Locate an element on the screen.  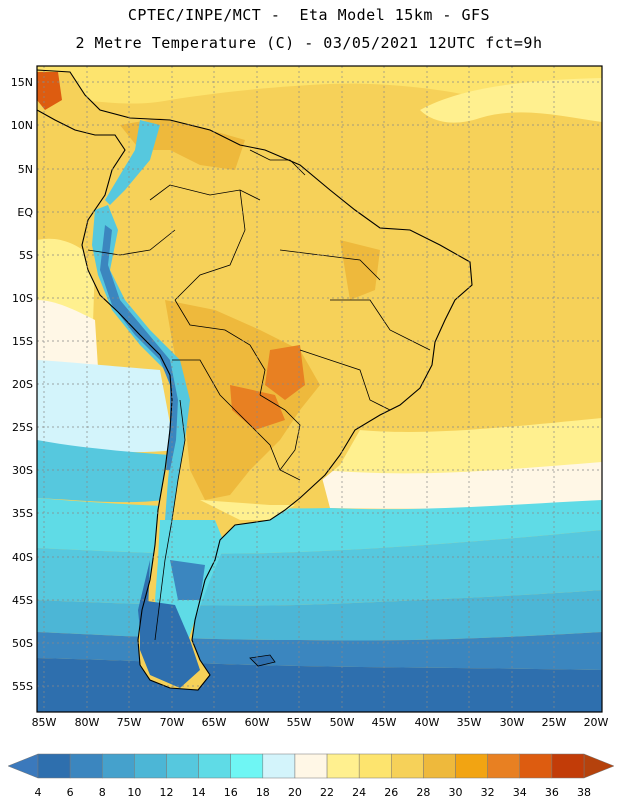
northern-andes-cool is located at coordinates (132, 162).